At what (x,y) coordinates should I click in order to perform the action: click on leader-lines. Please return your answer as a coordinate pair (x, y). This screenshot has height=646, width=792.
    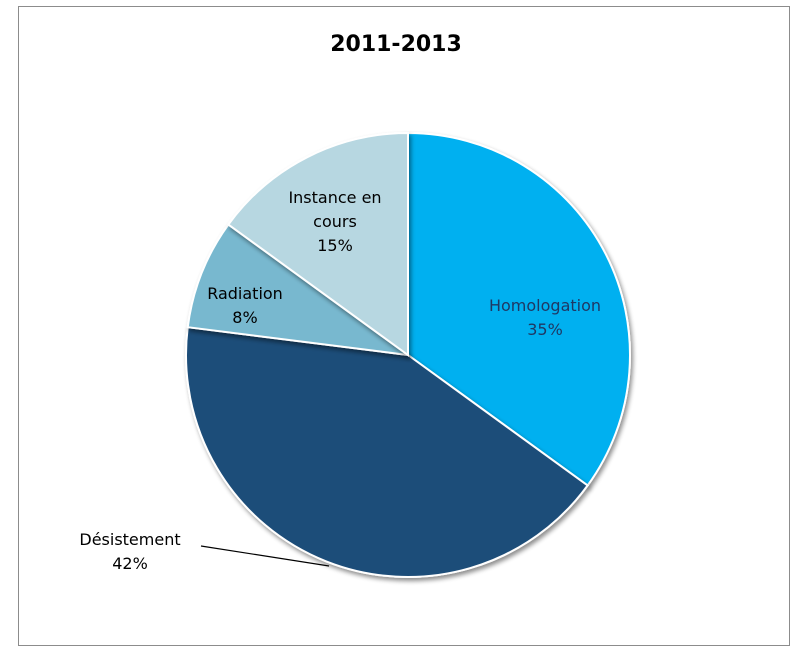
    Looking at the image, I should click on (265, 556).